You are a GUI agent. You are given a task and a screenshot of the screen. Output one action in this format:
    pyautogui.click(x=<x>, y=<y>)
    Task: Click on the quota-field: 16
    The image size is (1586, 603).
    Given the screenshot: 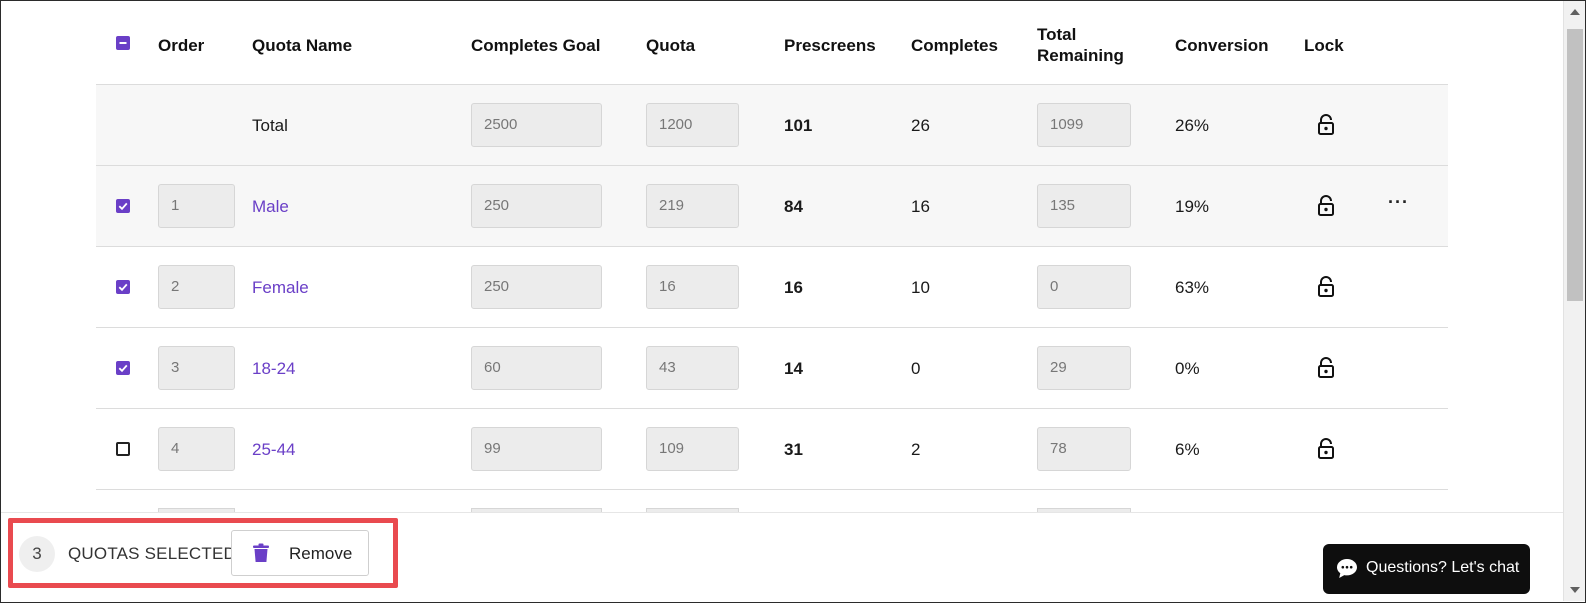 What is the action you would take?
    pyautogui.click(x=692, y=287)
    